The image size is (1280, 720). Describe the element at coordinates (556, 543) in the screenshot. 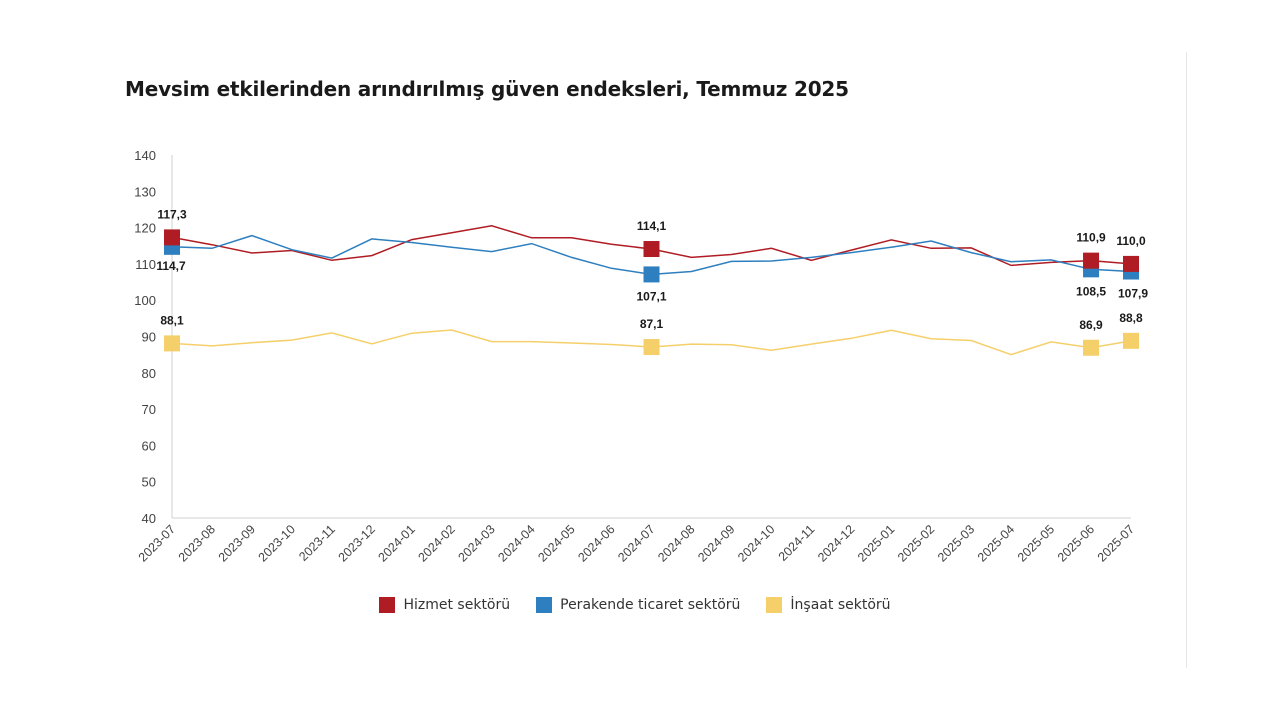

I see `x-tick-label: 2024-05` at that location.